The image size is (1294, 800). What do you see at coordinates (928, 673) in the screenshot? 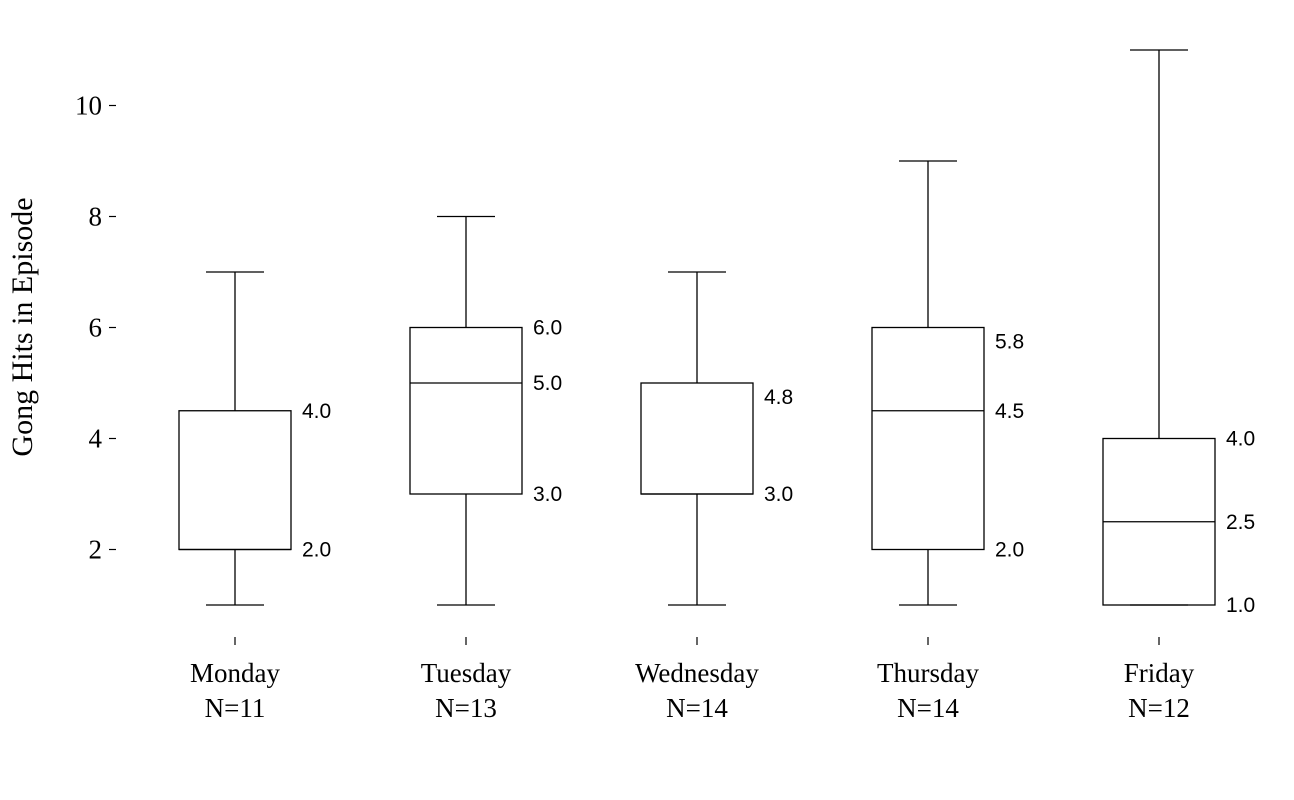
I see `x-tick-label: Thursday` at bounding box center [928, 673].